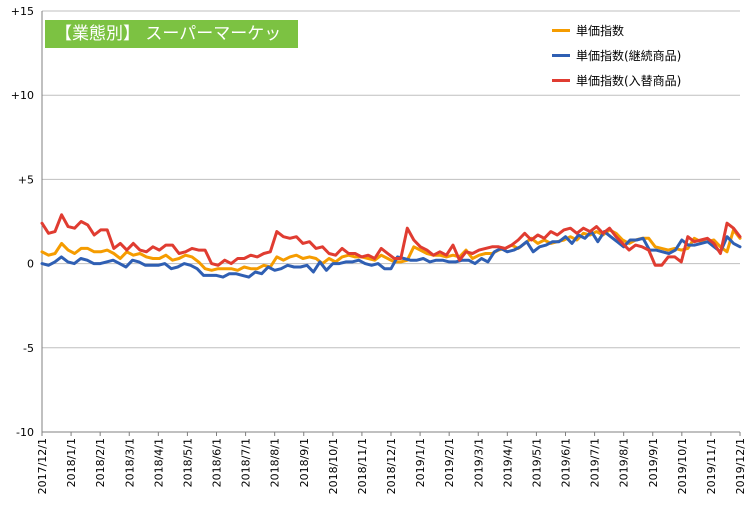 The height and width of the screenshot is (510, 745). What do you see at coordinates (561, 80) in the screenshot?
I see `legend-swatch-red` at bounding box center [561, 80].